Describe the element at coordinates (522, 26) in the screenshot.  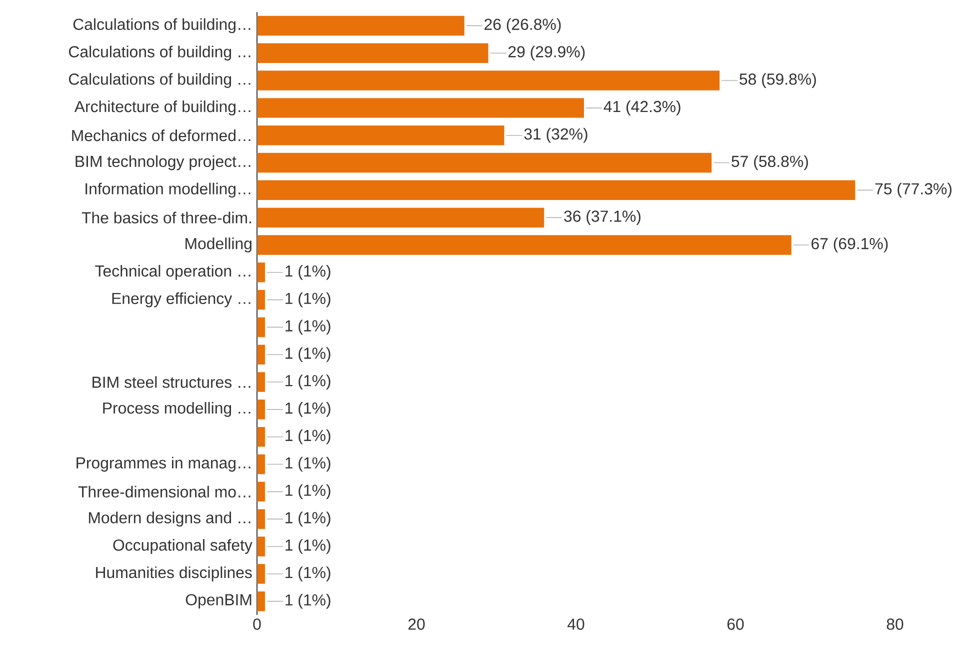
I see `data-label: 26 (26.8%)` at that location.